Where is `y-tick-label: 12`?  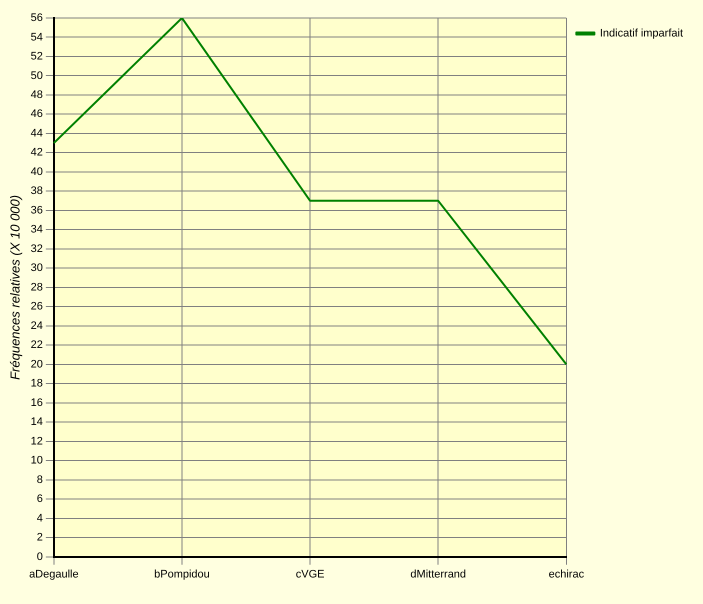 y-tick-label: 12 is located at coordinates (36, 441).